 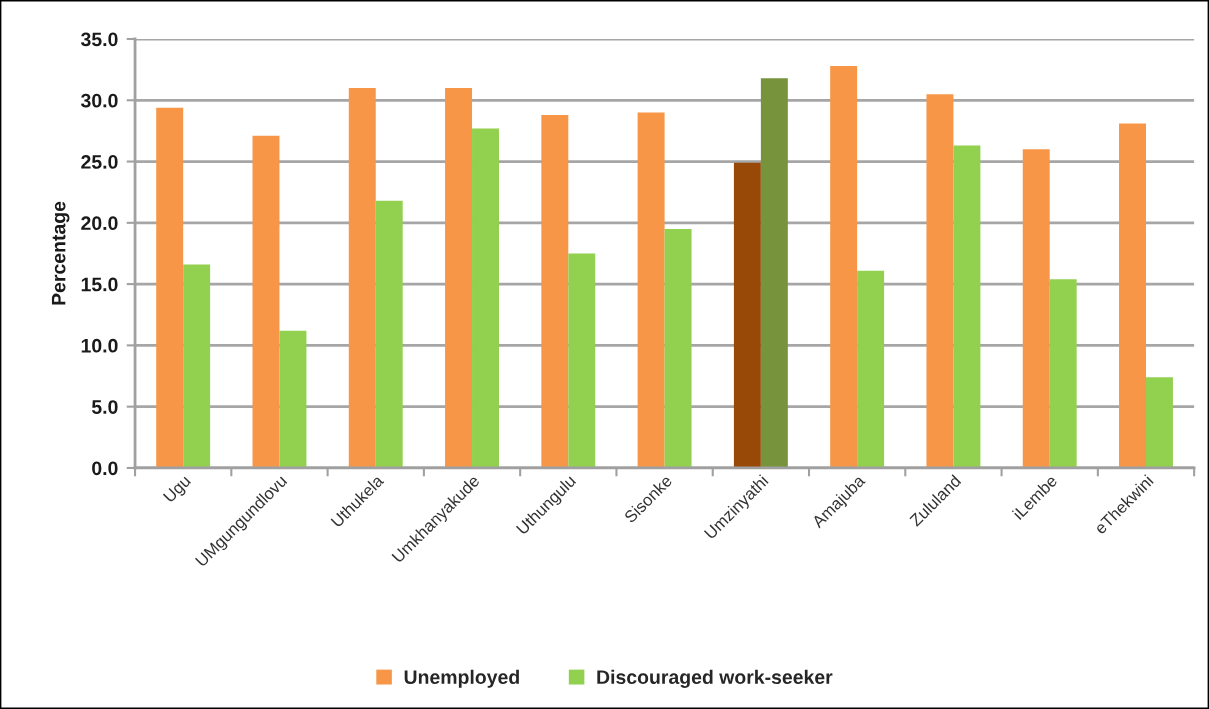 I want to click on y-tick-label: 10.0, so click(x=99, y=345).